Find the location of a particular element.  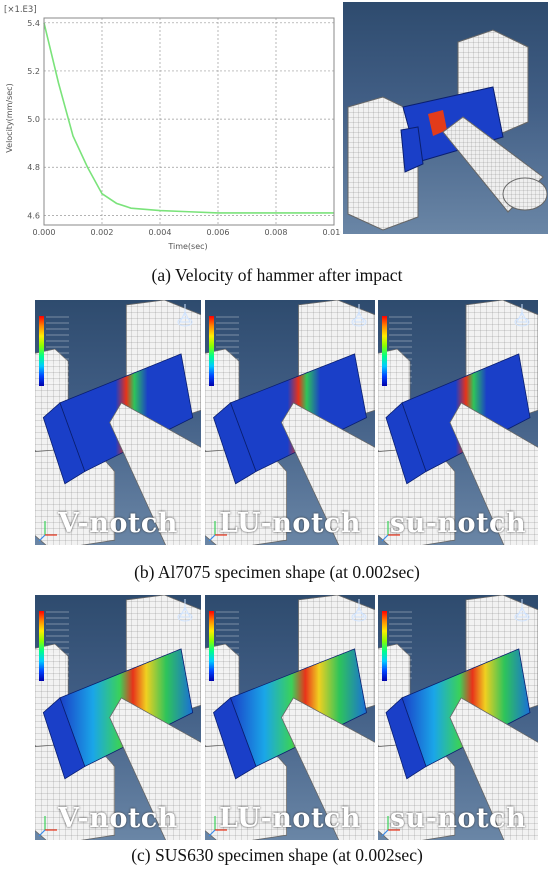

chart-series is located at coordinates (188, 118).